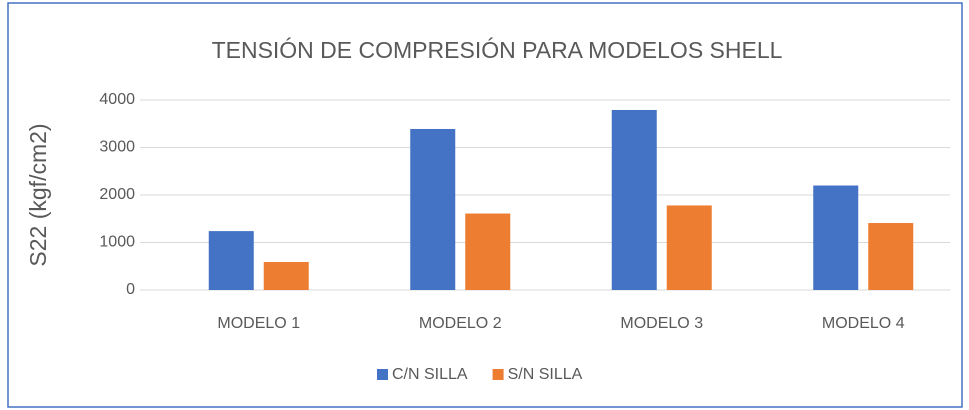  Describe the element at coordinates (117, 99) in the screenshot. I see `y-tick-label: 4000` at that location.